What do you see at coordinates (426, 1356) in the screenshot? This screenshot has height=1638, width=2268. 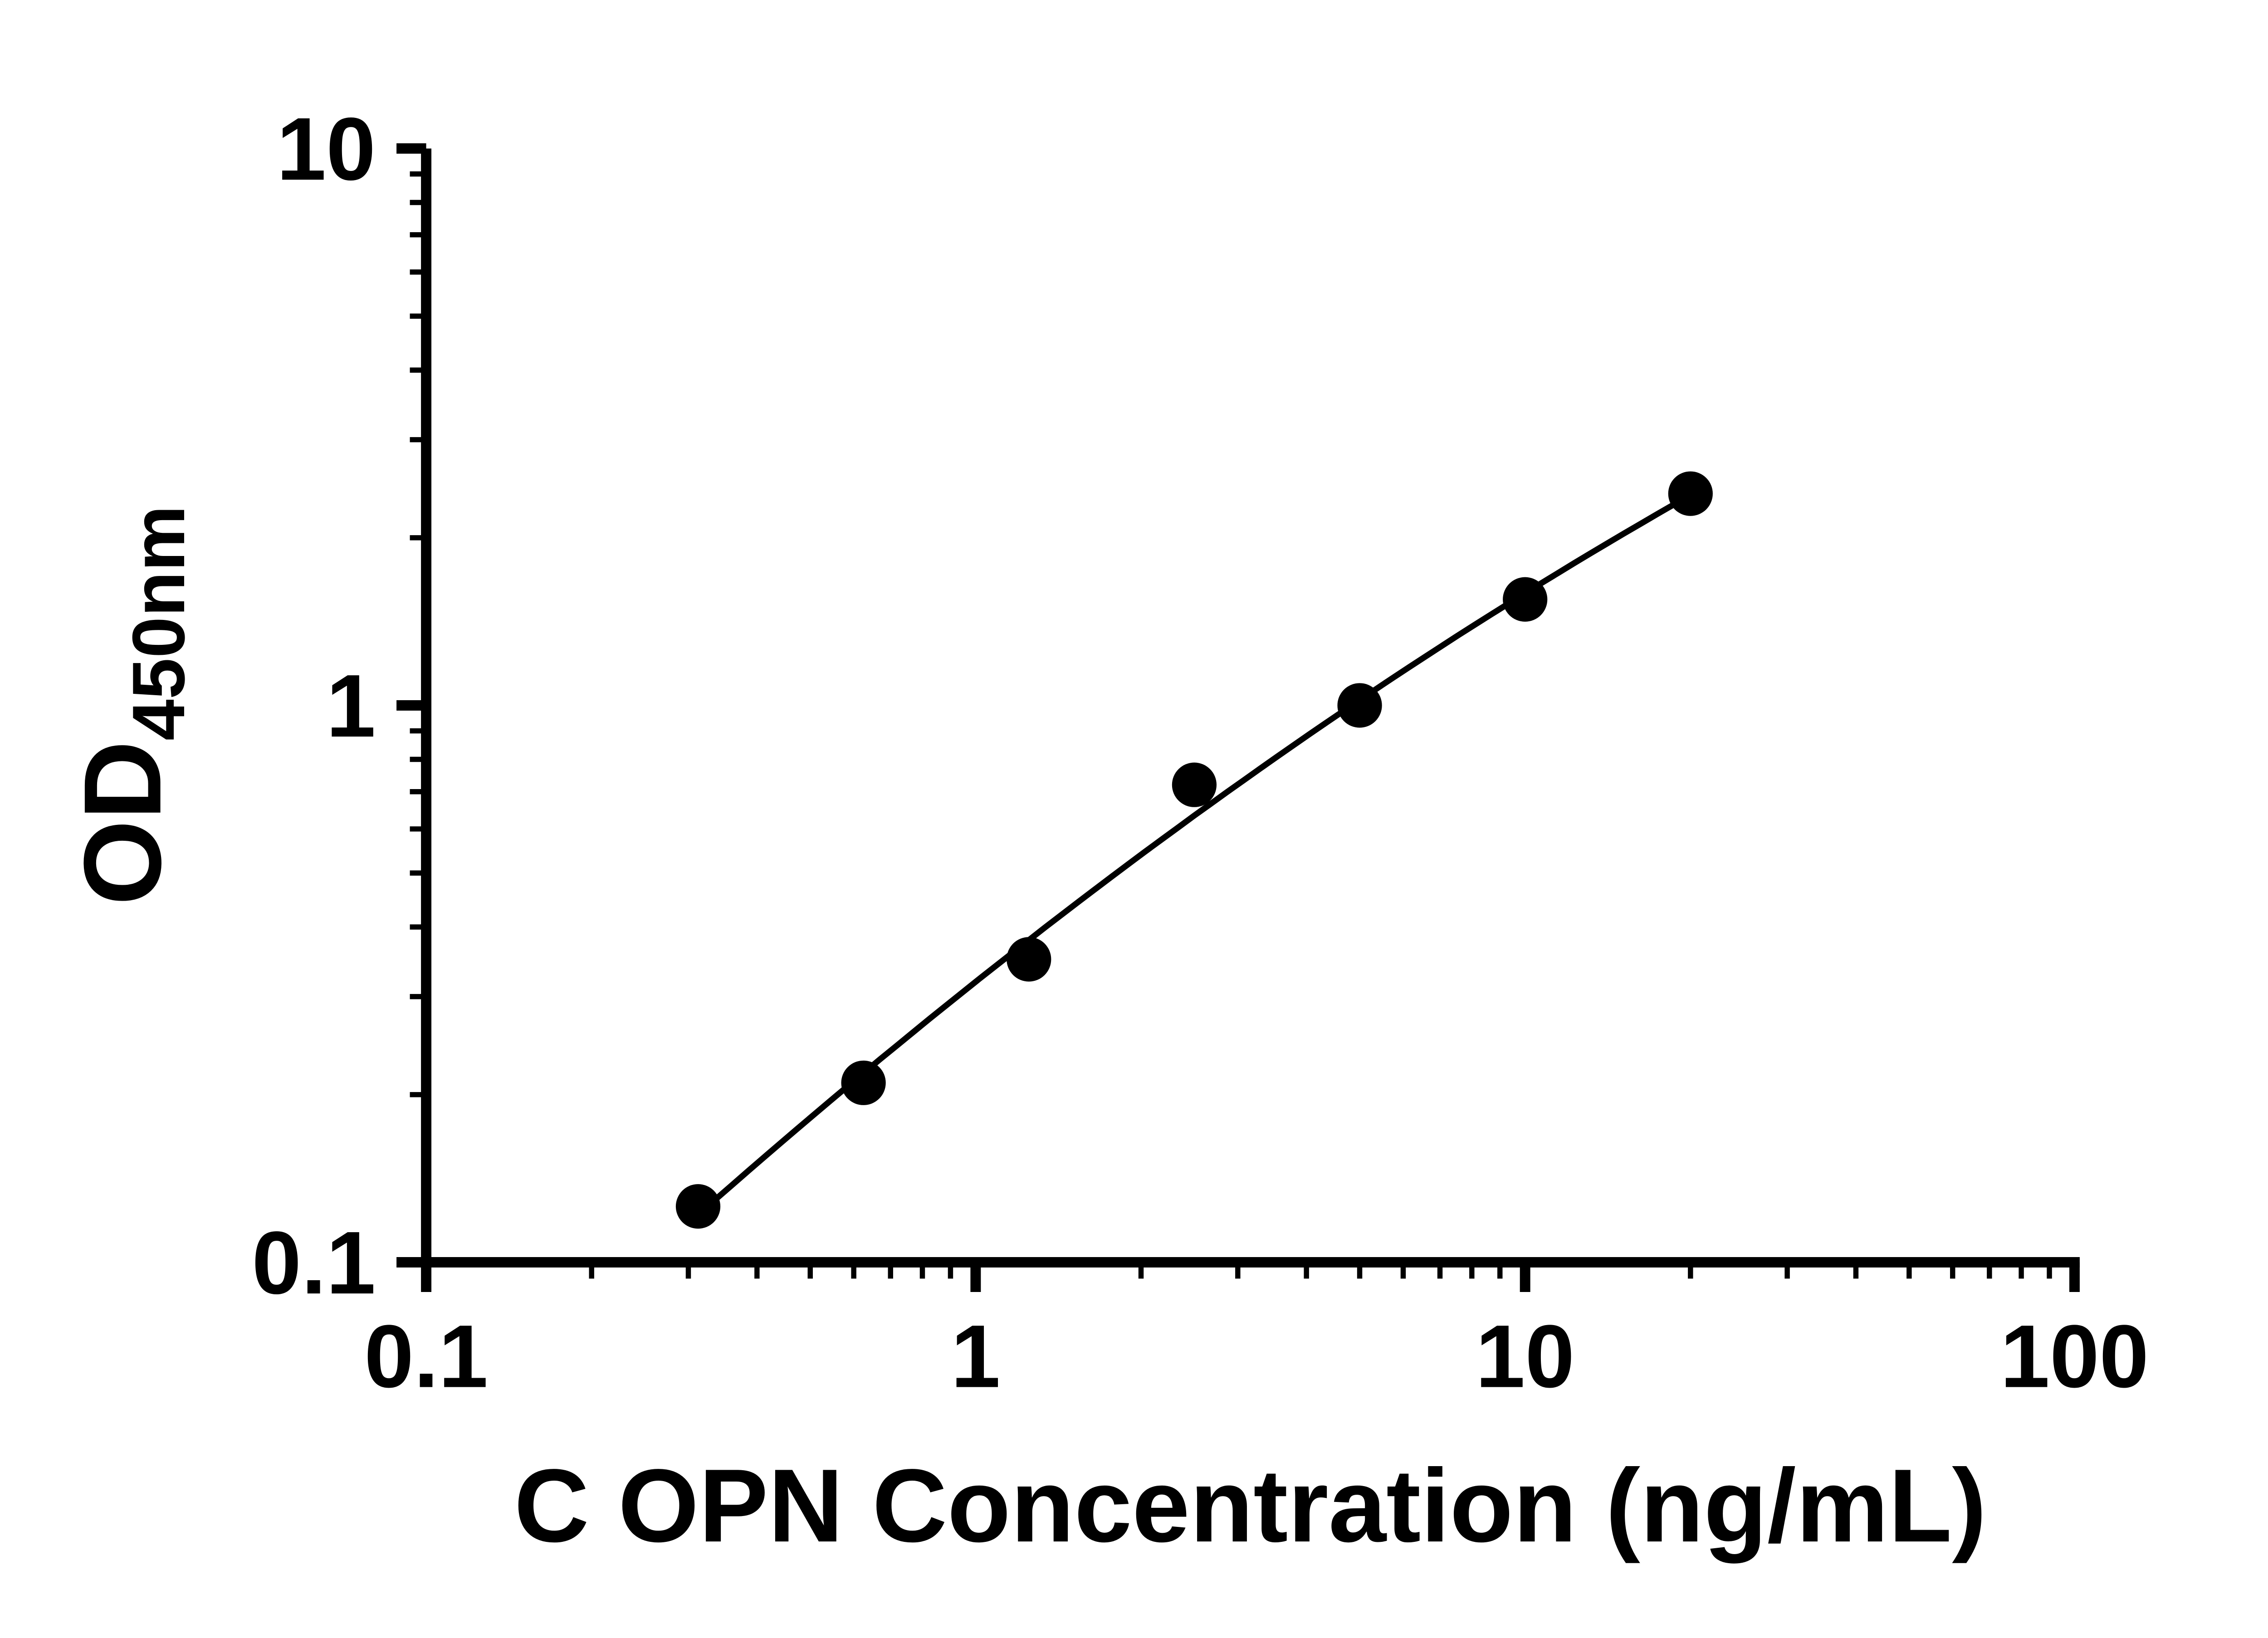 I see `x-tick-label: 0.1` at bounding box center [426, 1356].